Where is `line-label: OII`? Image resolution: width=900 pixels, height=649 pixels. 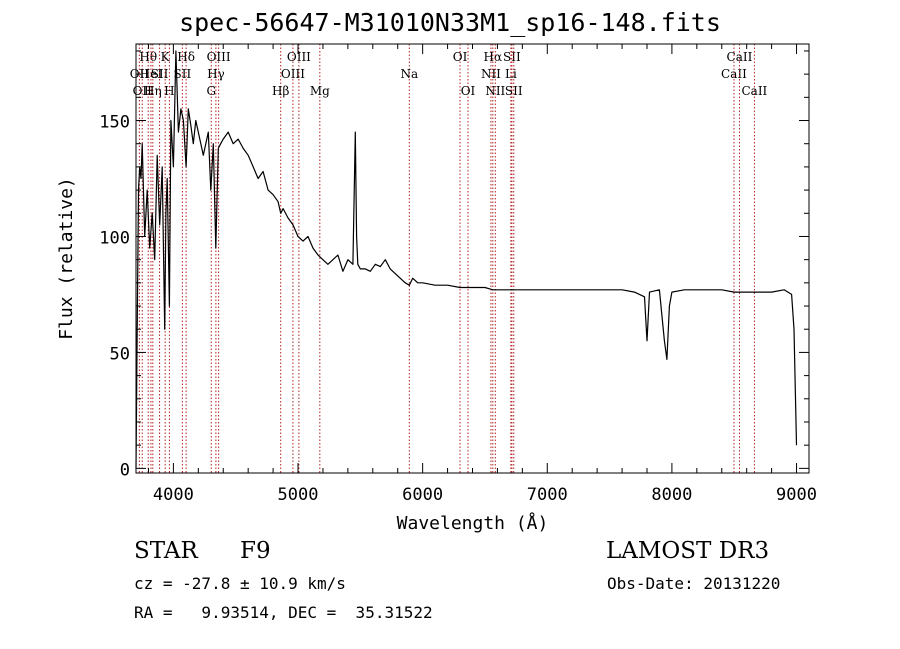 line-label: OII is located at coordinates (143, 91).